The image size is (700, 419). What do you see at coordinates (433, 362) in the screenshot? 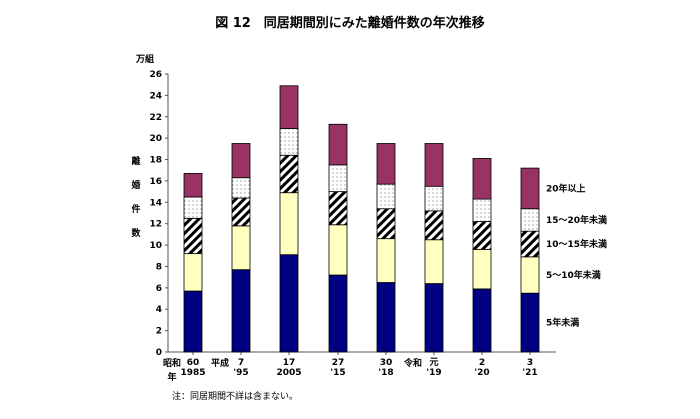
I see `x-tick-label-era-year: 元` at bounding box center [433, 362].